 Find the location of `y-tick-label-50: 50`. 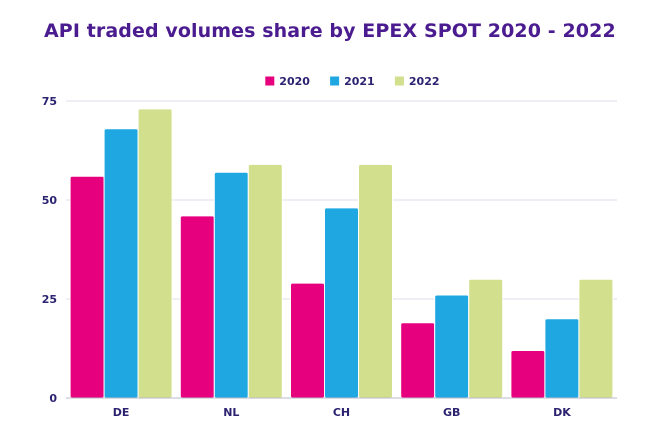

y-tick-label-50: 50 is located at coordinates (50, 200).